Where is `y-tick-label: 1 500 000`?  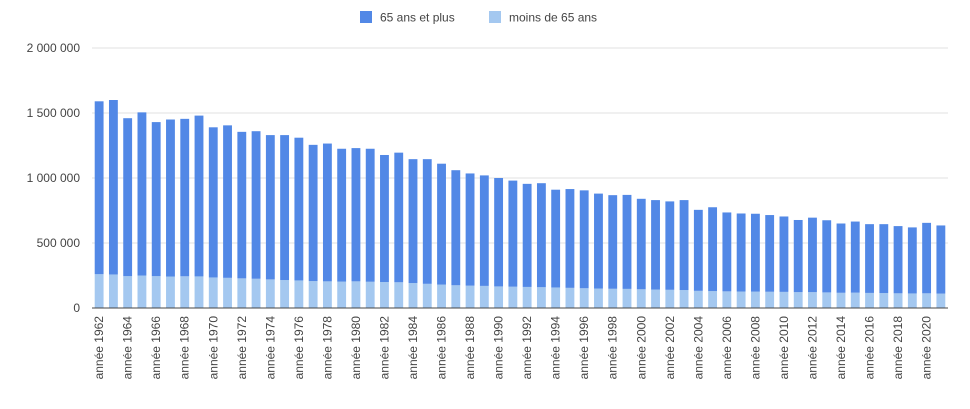
y-tick-label: 1 500 000 is located at coordinates (54, 113).